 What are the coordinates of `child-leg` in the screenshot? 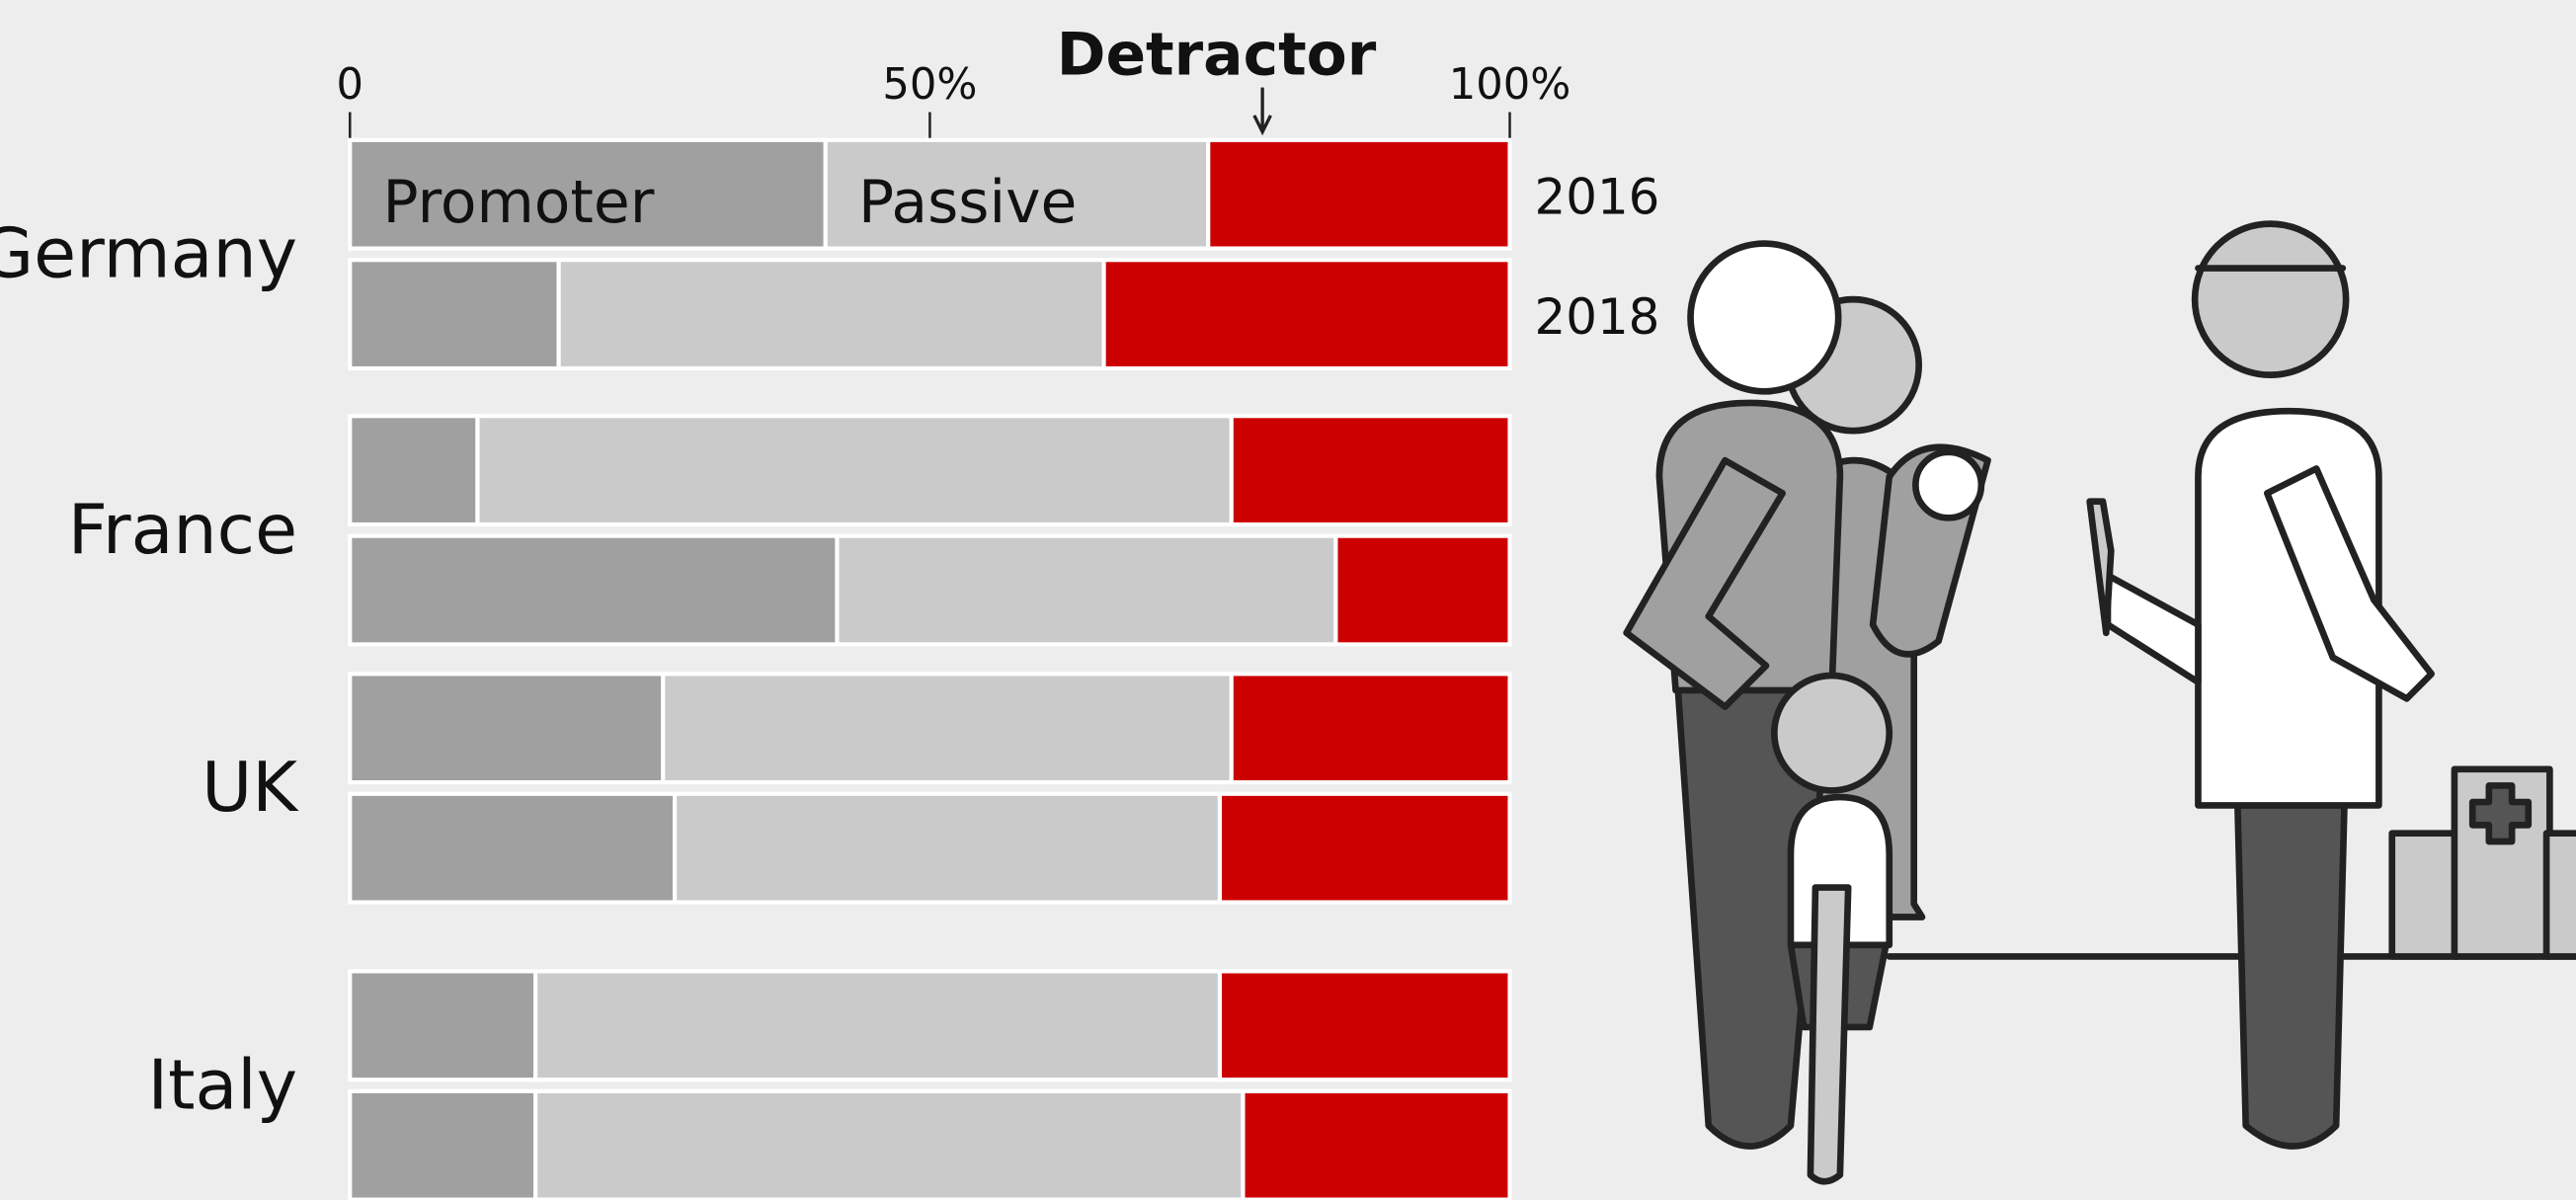 It's located at (1829, 1034).